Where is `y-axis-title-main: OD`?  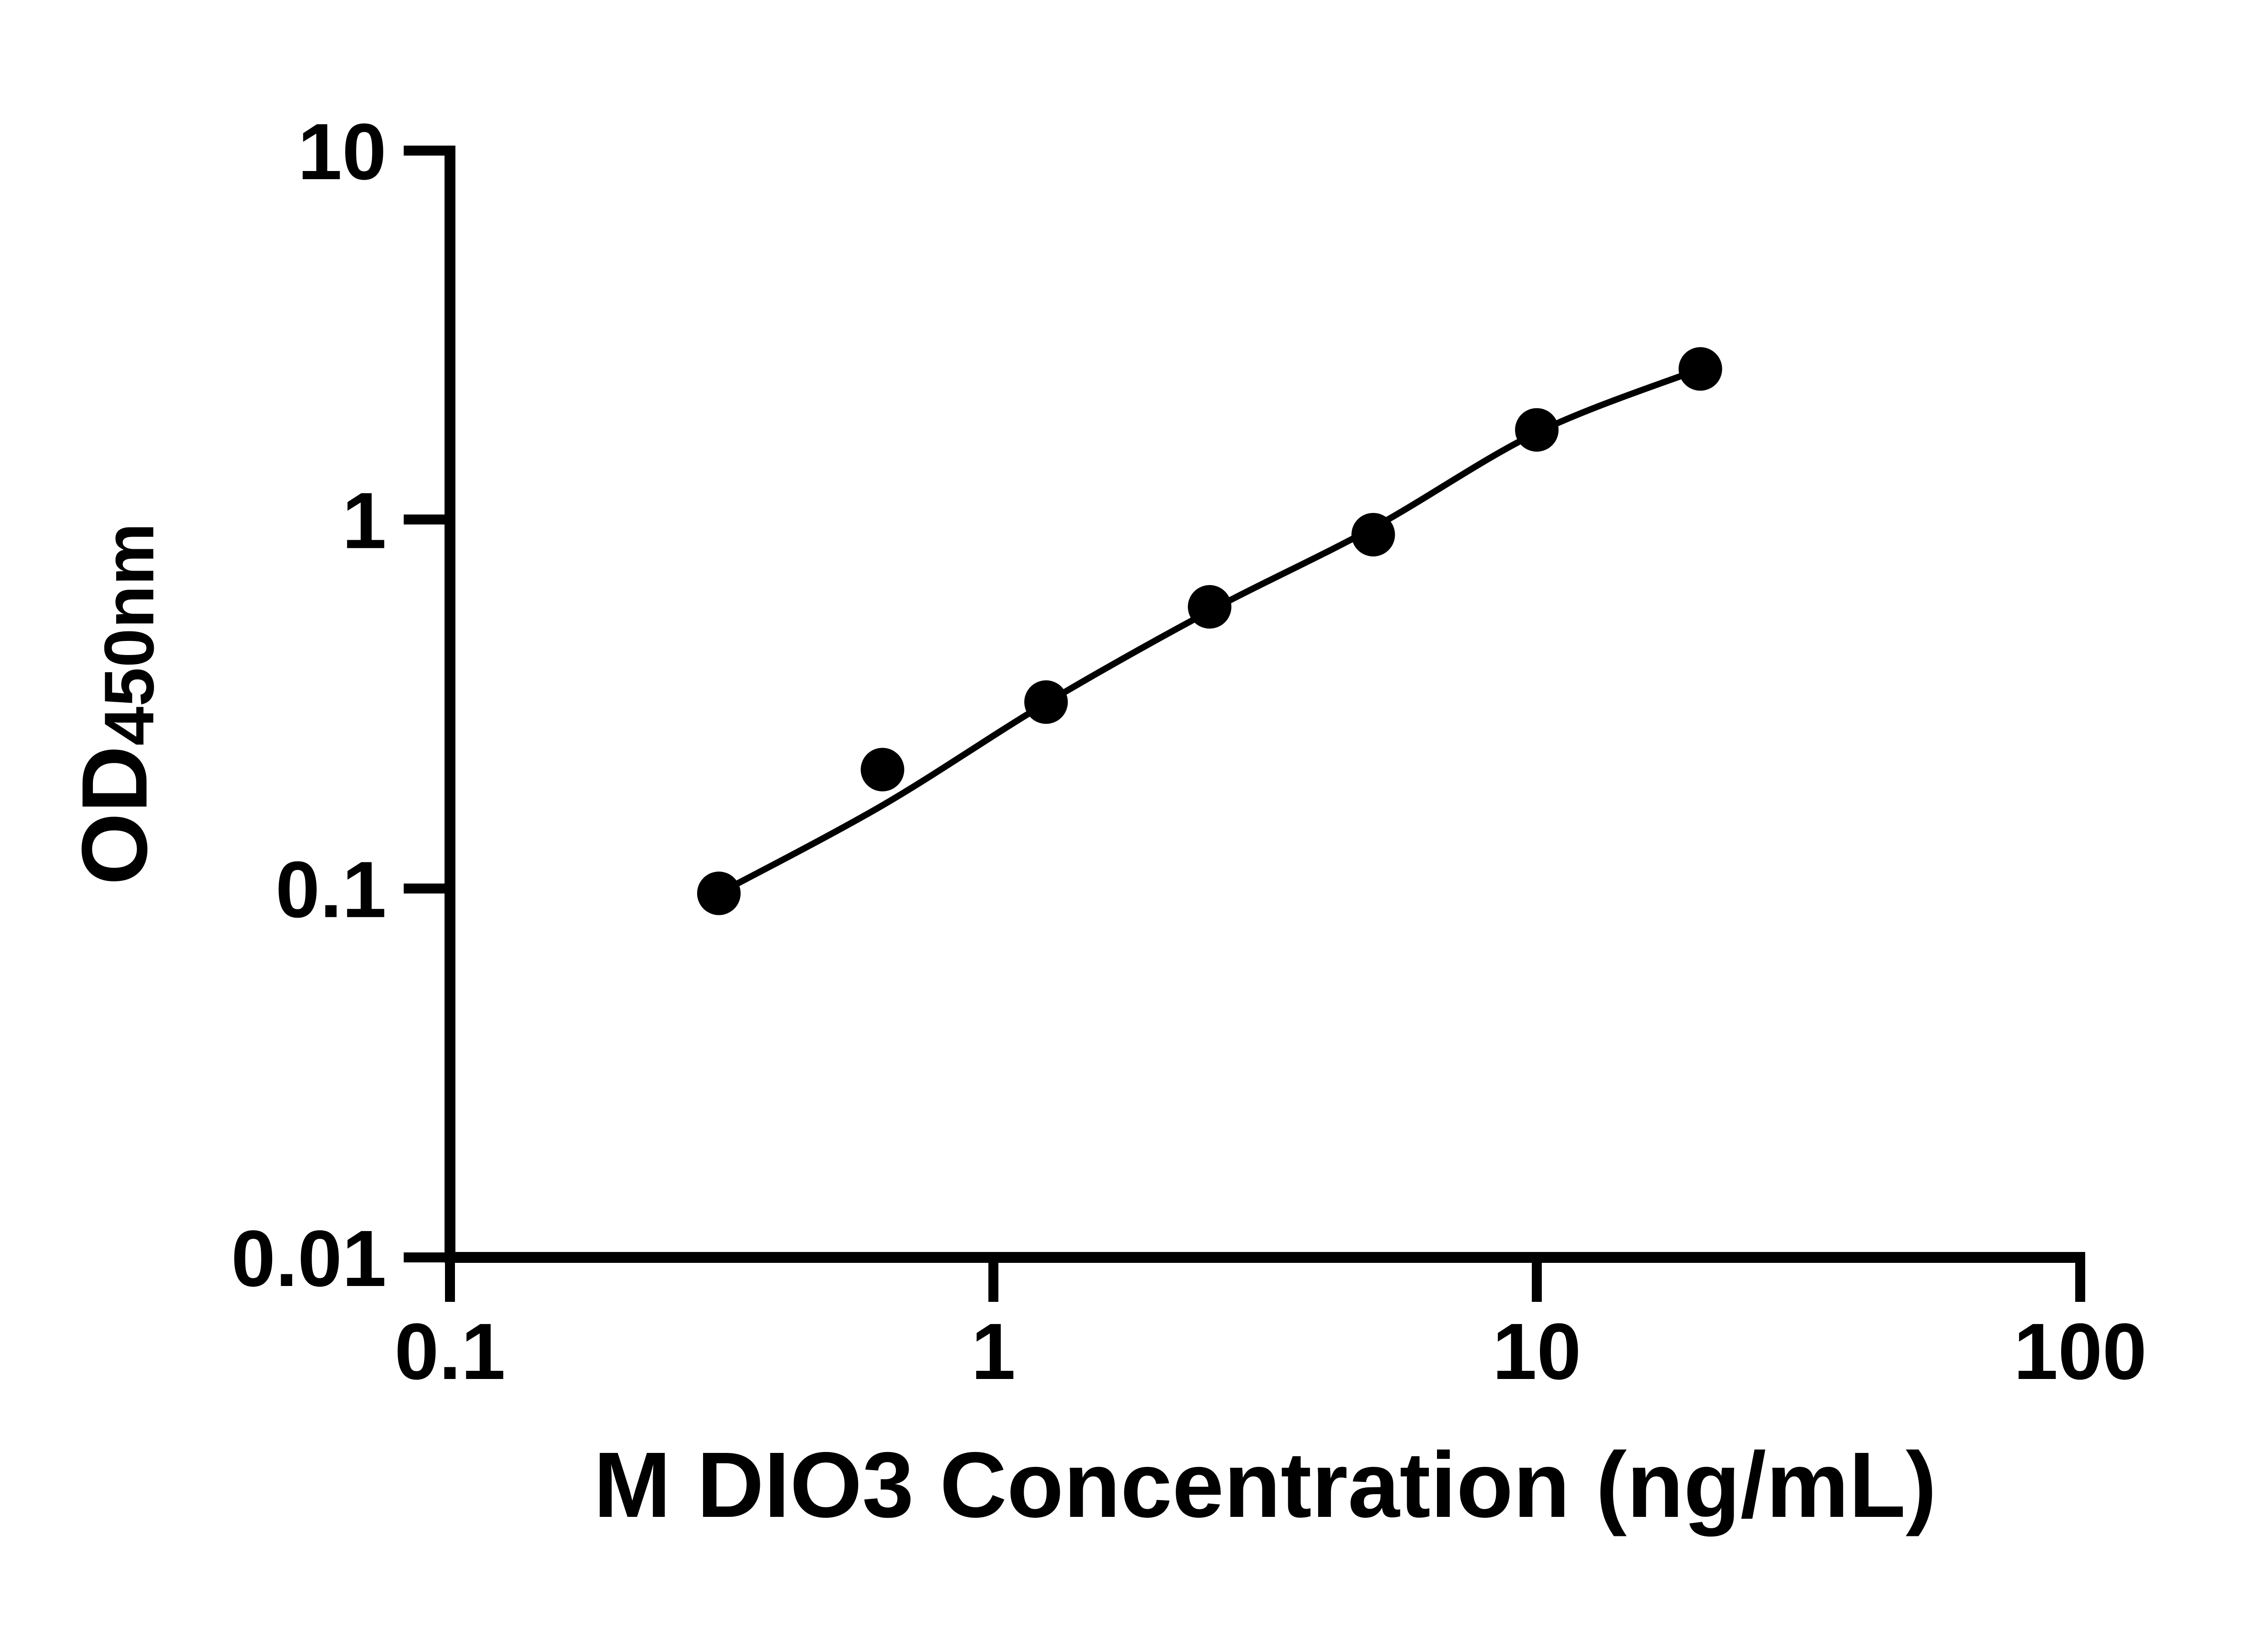 y-axis-title-main: OD is located at coordinates (115, 815).